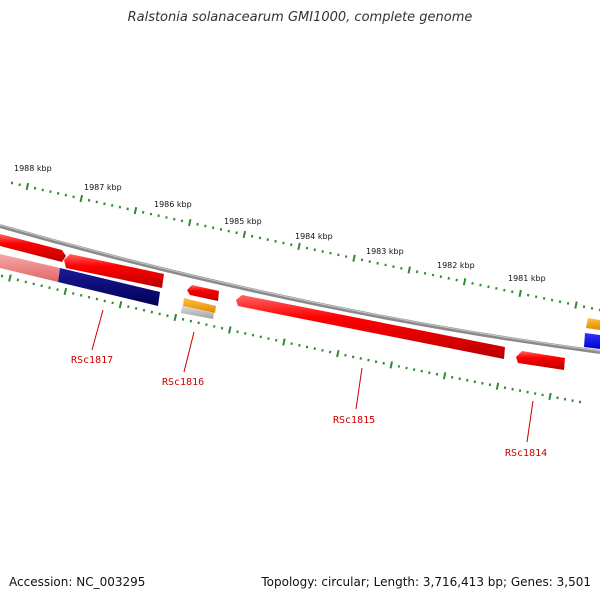 The image size is (600, 600). What do you see at coordinates (243, 221) in the screenshot?
I see `scale-label-1985-kbp: 1985 kbp` at bounding box center [243, 221].